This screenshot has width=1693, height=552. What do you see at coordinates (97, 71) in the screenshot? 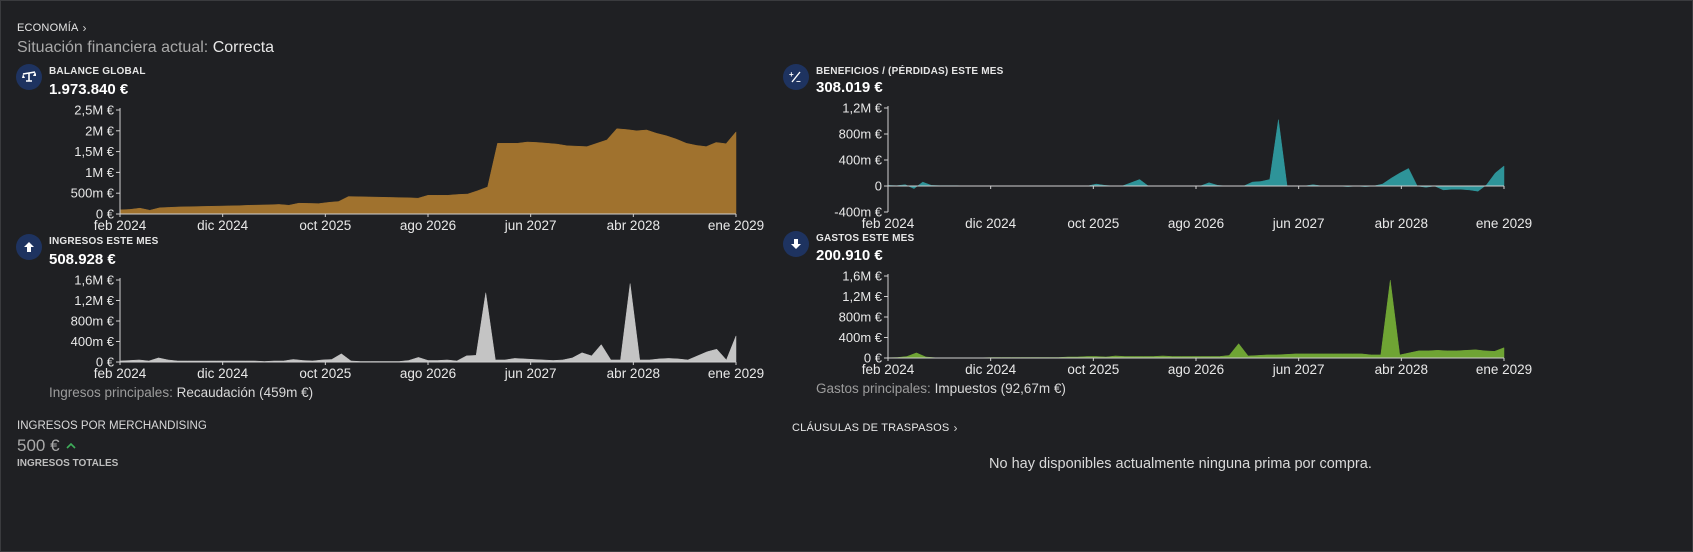
I see `balance-label: BALANCE GLOBAL` at bounding box center [97, 71].